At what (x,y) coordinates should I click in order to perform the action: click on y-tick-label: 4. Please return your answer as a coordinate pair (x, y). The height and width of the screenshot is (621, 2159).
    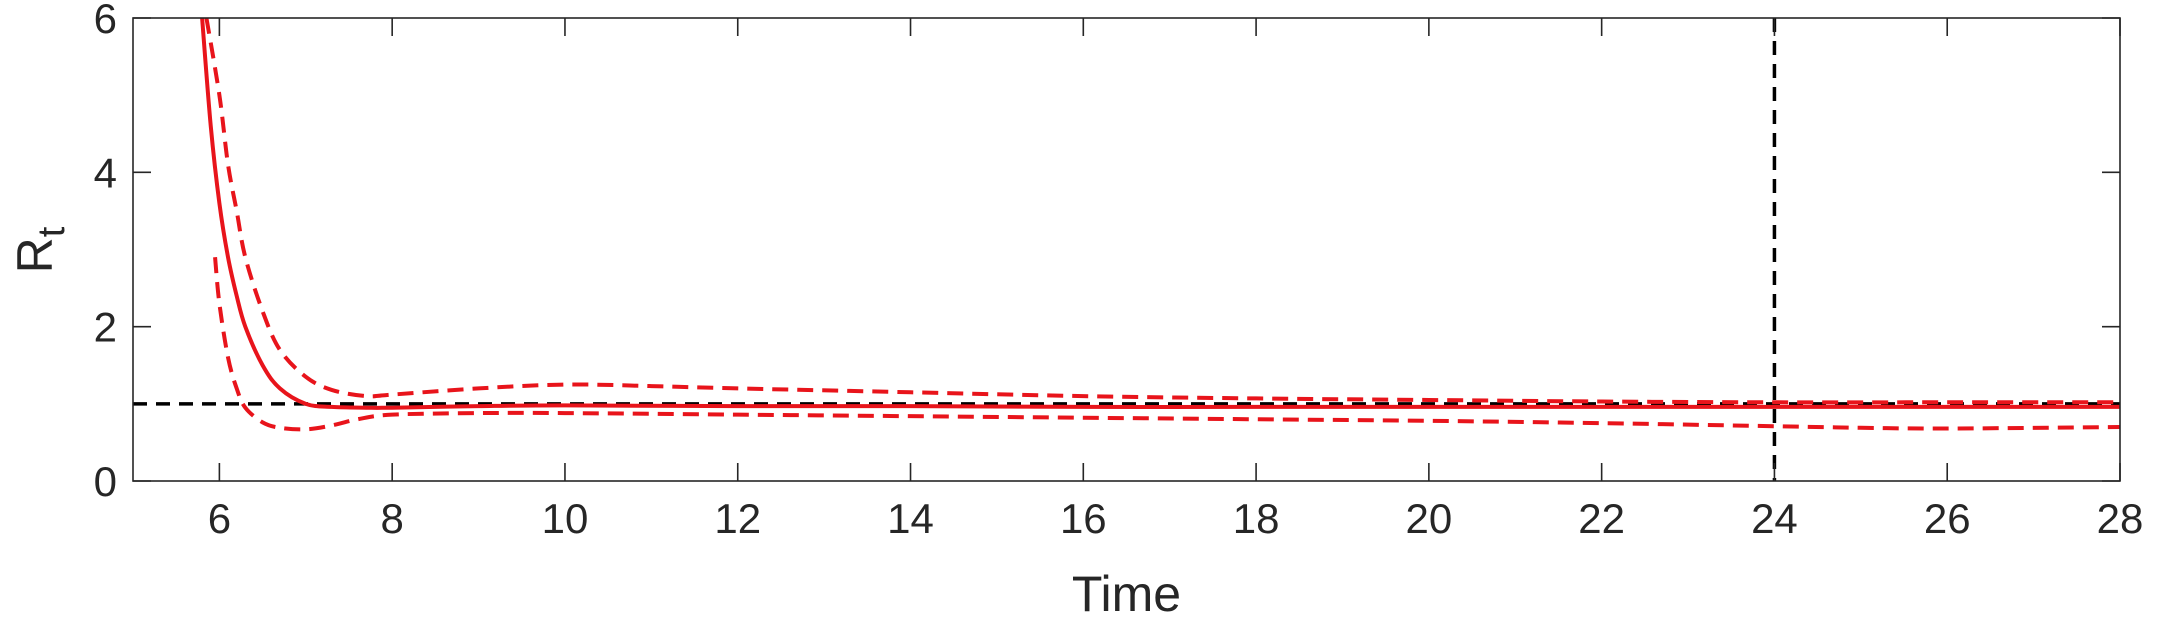
    Looking at the image, I should click on (105, 172).